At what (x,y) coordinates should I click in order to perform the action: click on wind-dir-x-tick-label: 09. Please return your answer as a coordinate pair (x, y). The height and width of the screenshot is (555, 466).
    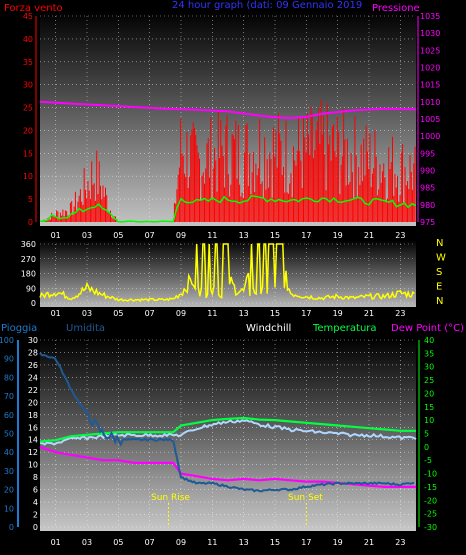
    Looking at the image, I should click on (181, 313).